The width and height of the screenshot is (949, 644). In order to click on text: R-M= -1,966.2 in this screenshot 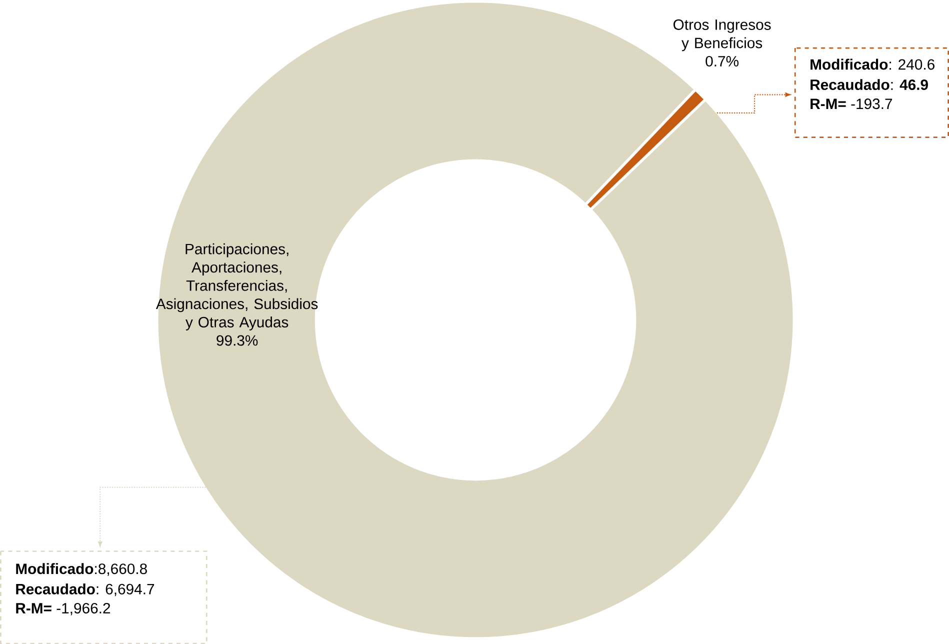, I will do `click(63, 609)`.